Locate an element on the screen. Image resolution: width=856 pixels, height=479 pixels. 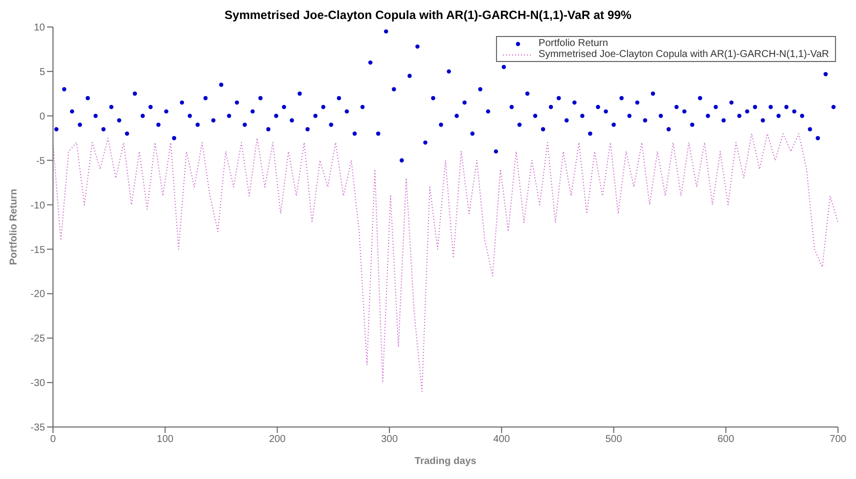
y-tick-label: -15 is located at coordinates (38, 250).